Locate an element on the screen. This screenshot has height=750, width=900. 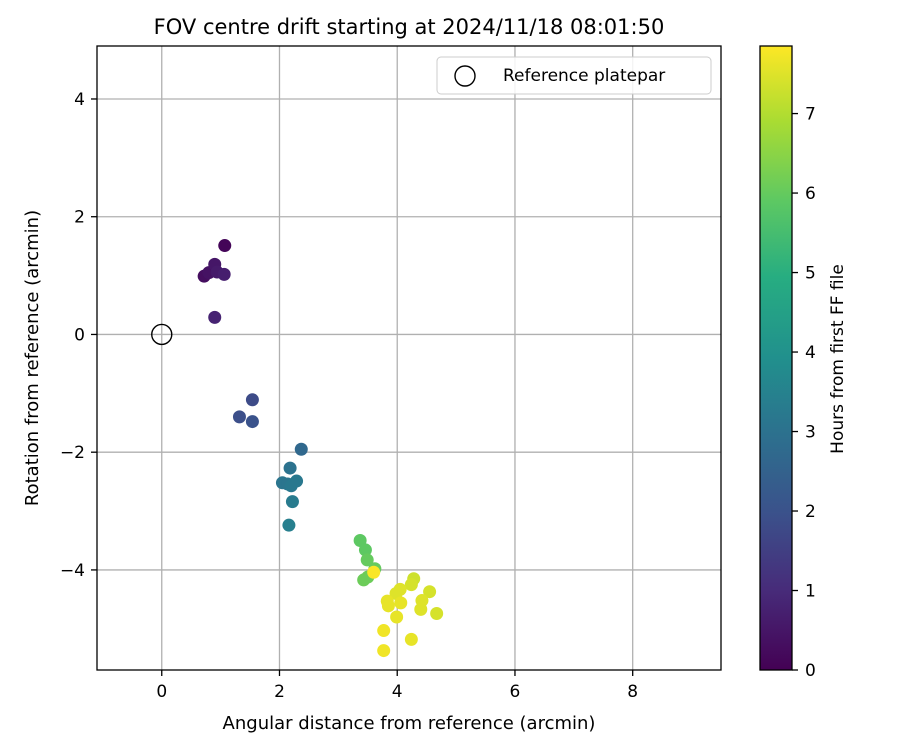
legend-reference-marker is located at coordinates (465, 76).